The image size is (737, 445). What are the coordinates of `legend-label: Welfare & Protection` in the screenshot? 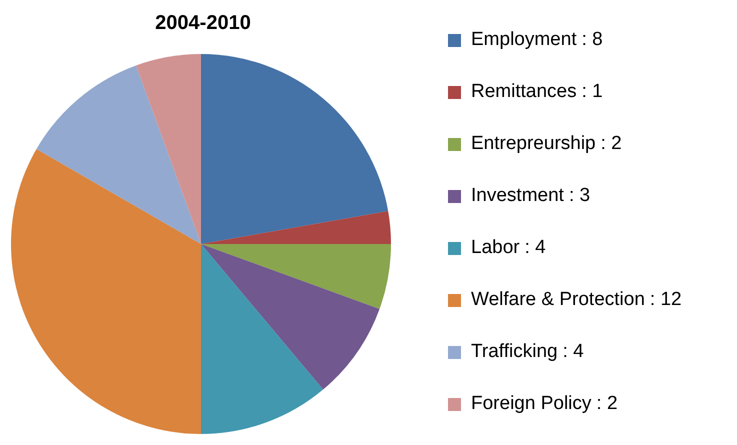 It's located at (558, 300).